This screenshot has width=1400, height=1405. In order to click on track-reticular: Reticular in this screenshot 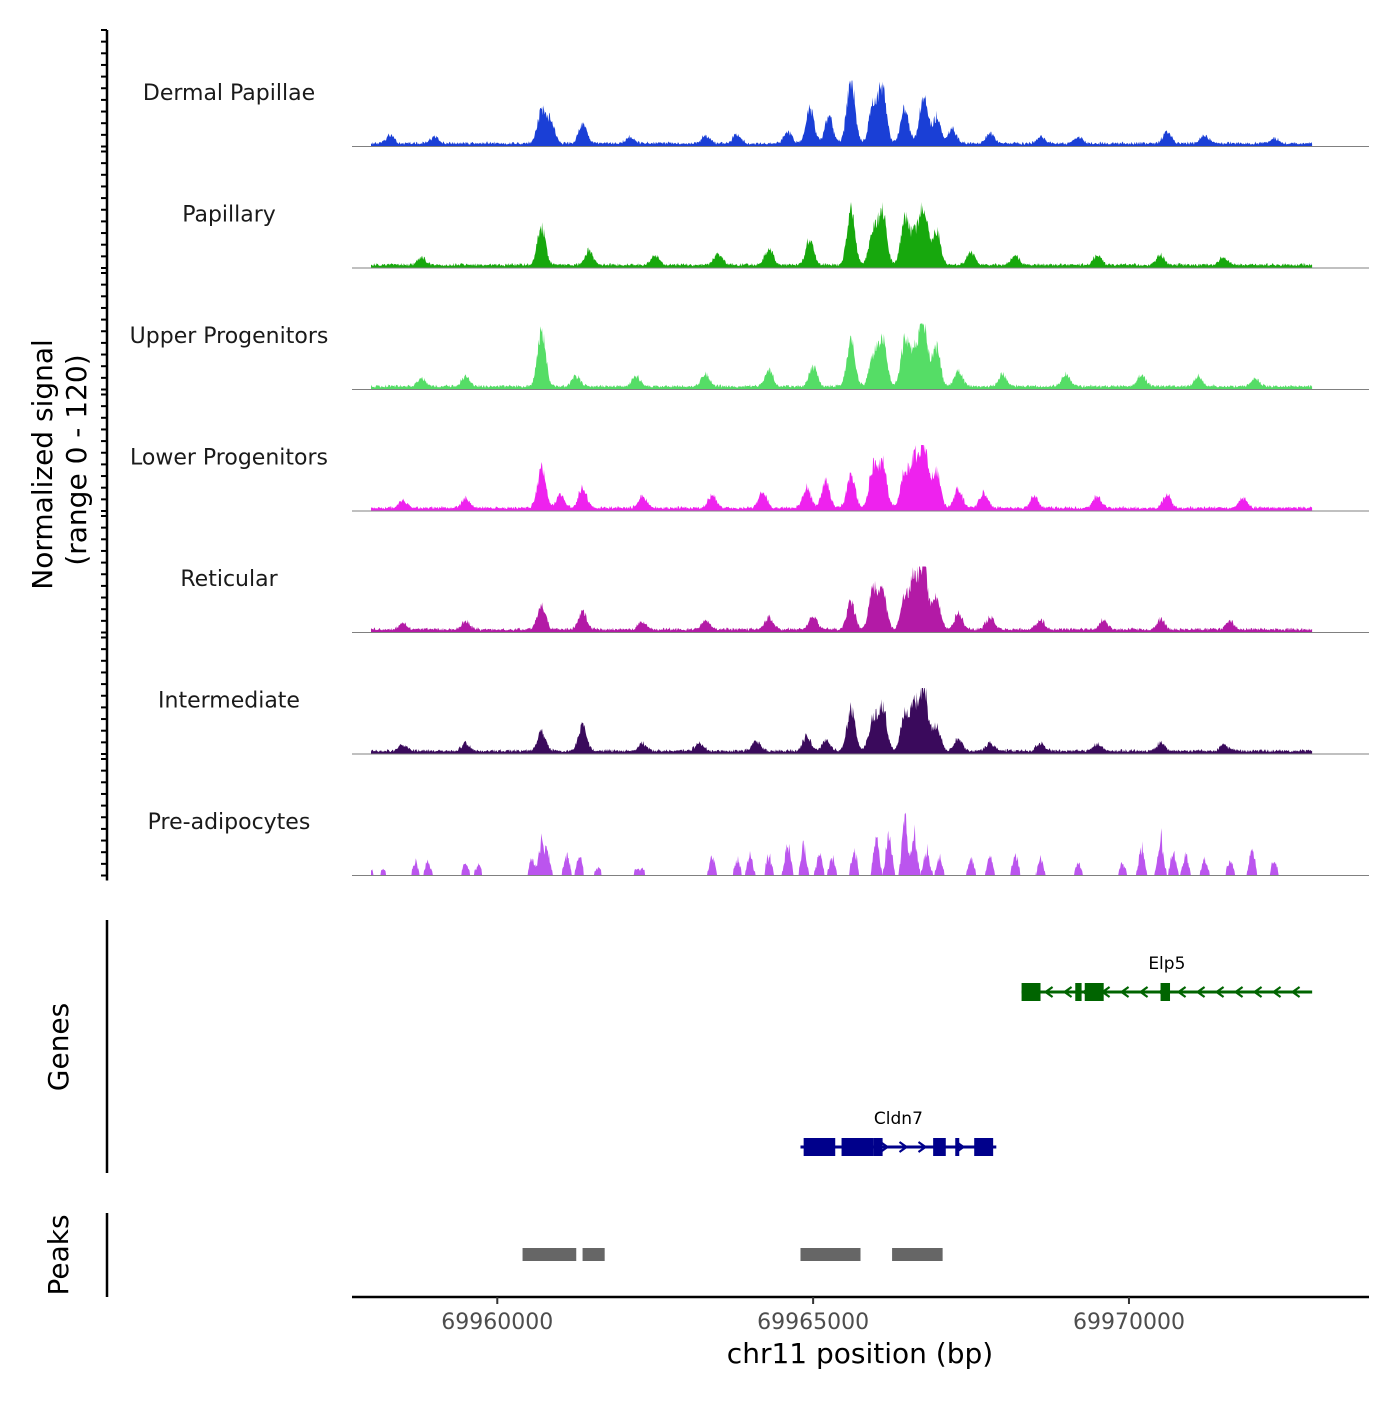, I will do `click(774, 599)`.